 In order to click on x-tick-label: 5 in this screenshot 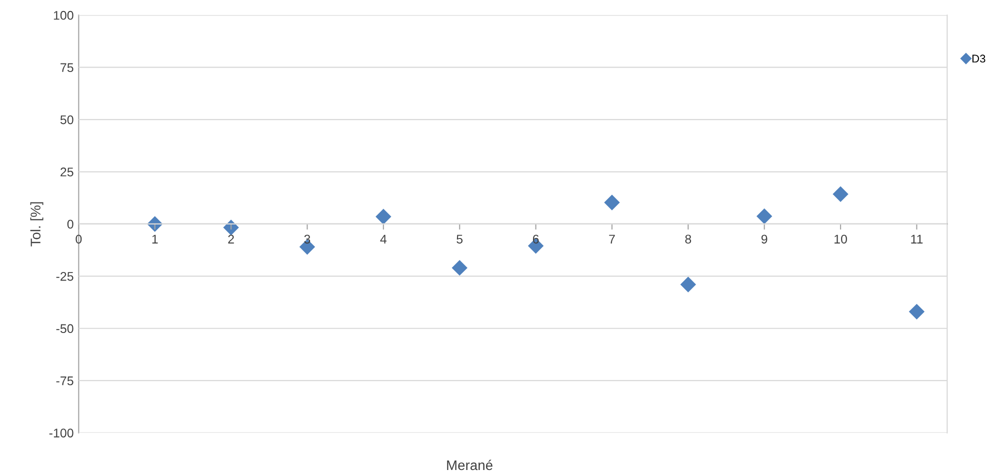, I will do `click(459, 239)`.